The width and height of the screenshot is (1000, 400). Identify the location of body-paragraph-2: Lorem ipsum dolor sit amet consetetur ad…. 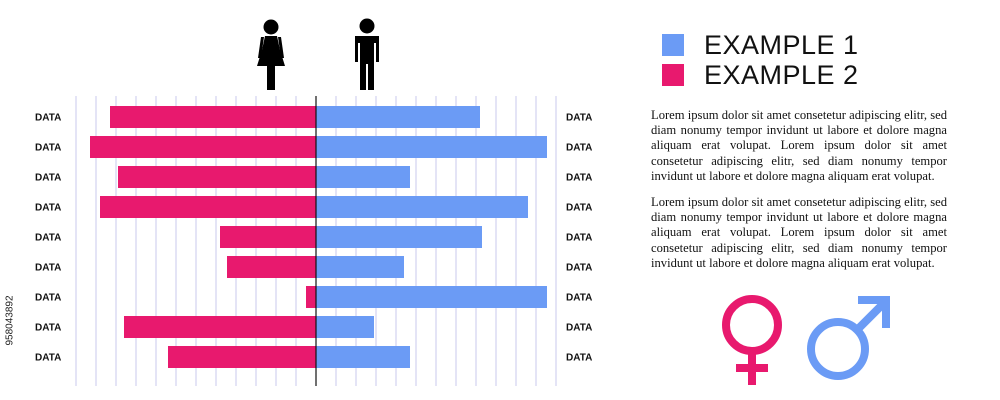
(799, 232).